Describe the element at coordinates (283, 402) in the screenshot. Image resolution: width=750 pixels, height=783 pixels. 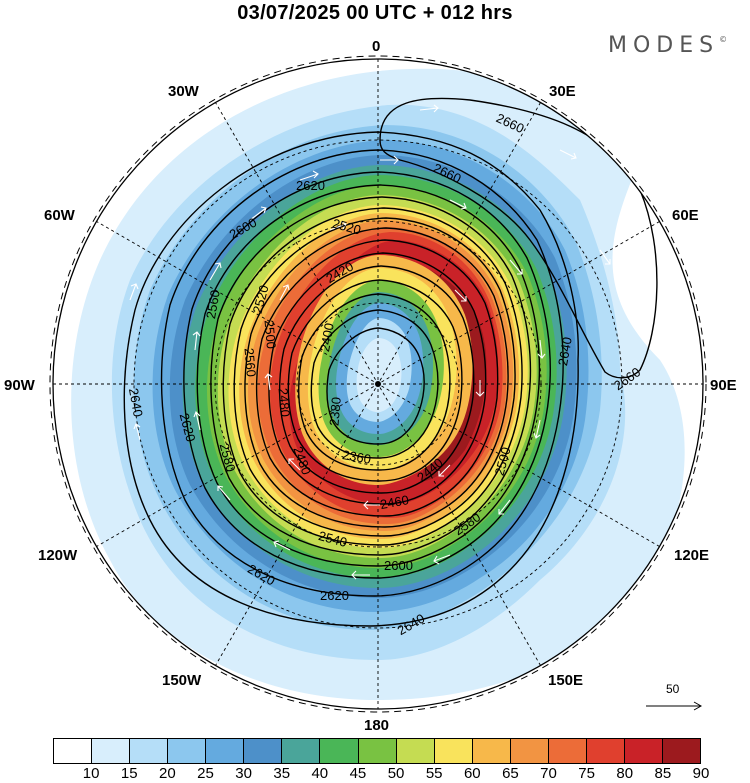
I see `contour-label: 2480` at that location.